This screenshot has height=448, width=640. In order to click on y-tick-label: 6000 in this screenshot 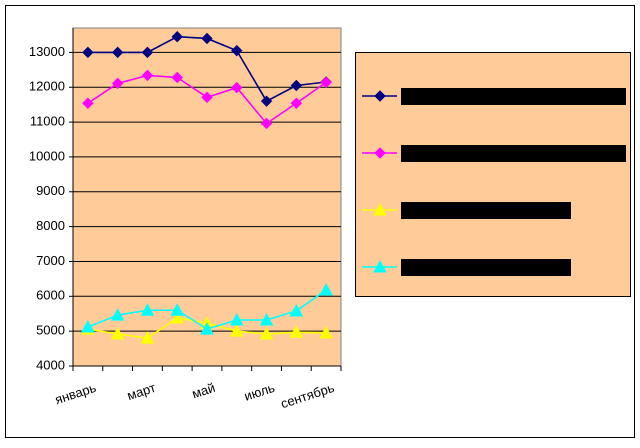, I will do `click(50, 295)`.